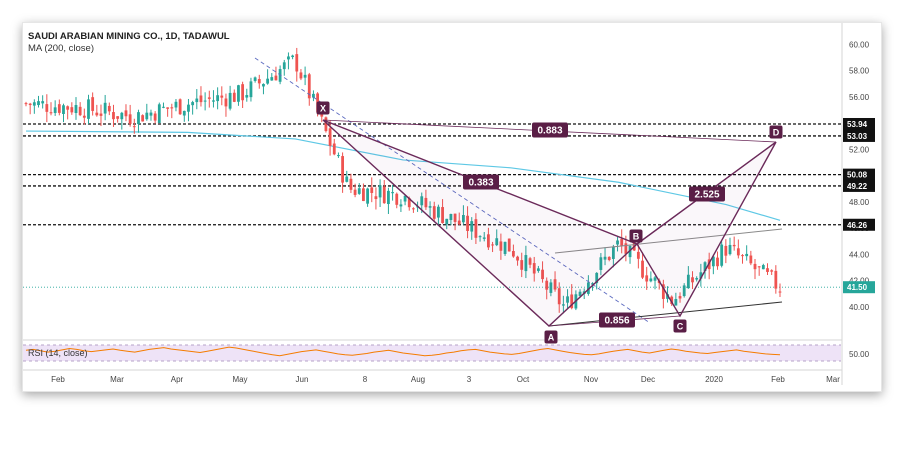 This screenshot has height=467, width=900. I want to click on rsi-legend: RSI (14, close), so click(58, 353).